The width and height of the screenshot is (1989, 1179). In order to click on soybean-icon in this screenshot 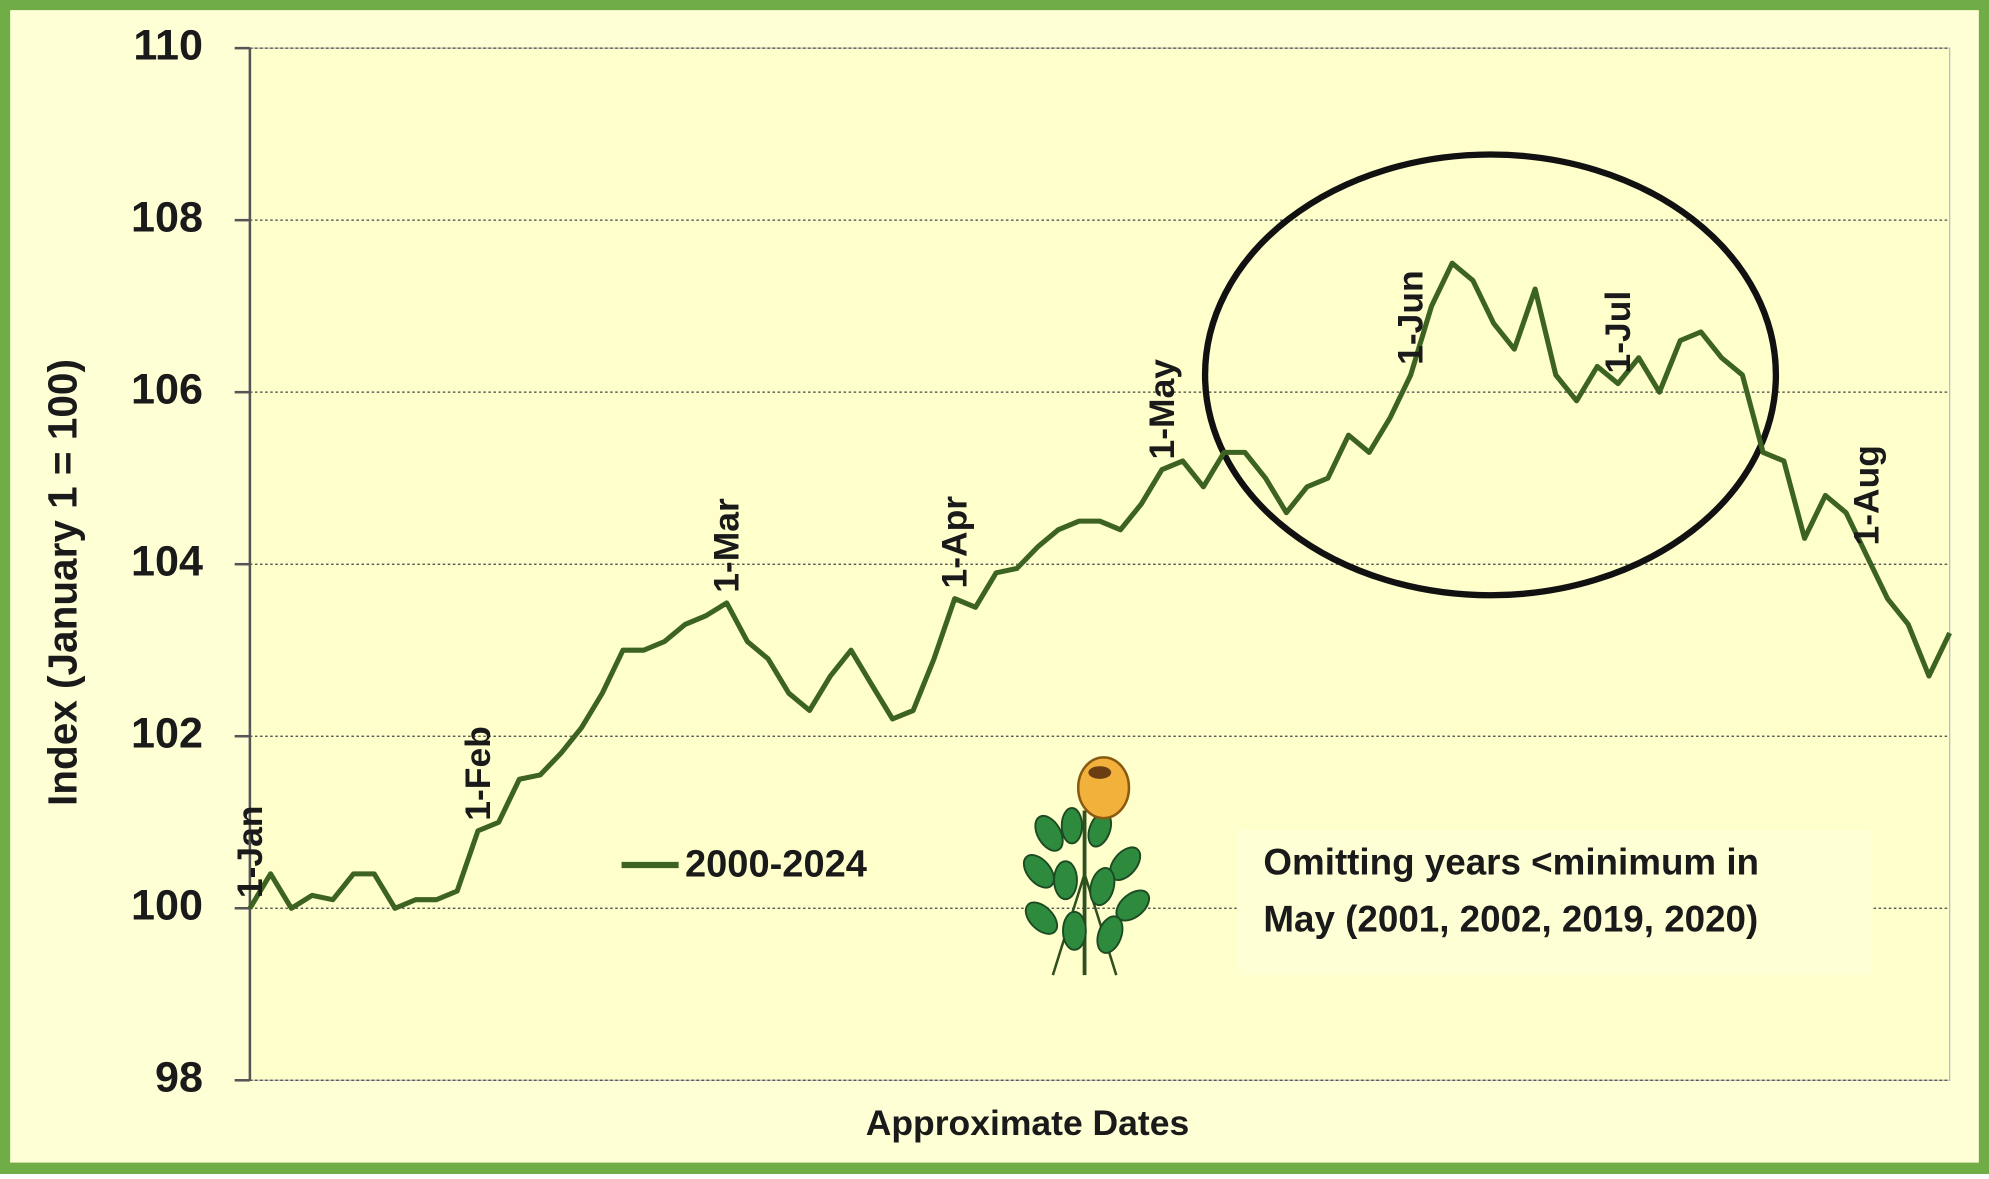, I will do `click(1086, 866)`.